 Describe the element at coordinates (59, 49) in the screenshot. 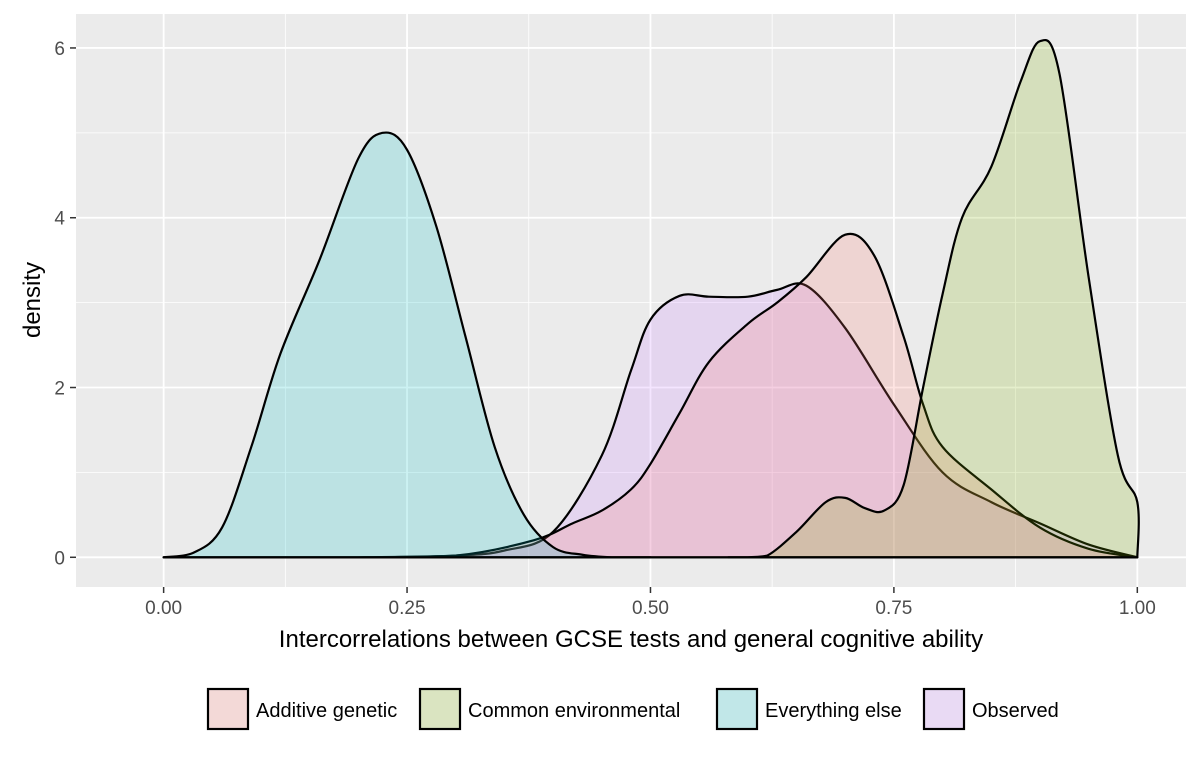

I see `y-tick-label: 6` at that location.